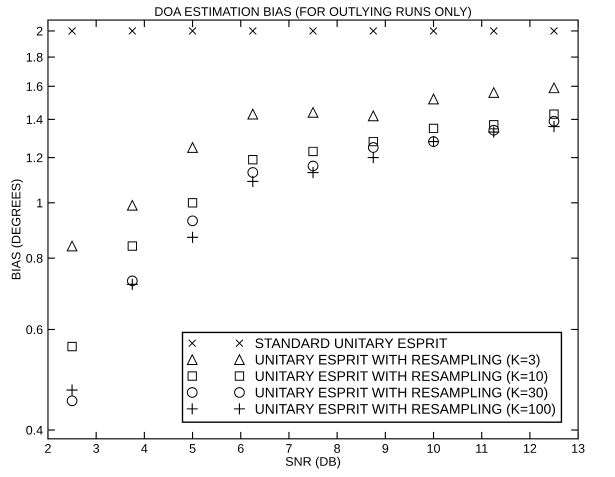 Image resolution: width=615 pixels, height=477 pixels. What do you see at coordinates (406, 410) in the screenshot?
I see `legend-label: UNITARY ESPRIT WITH RESAMPLING (K=100)` at bounding box center [406, 410].